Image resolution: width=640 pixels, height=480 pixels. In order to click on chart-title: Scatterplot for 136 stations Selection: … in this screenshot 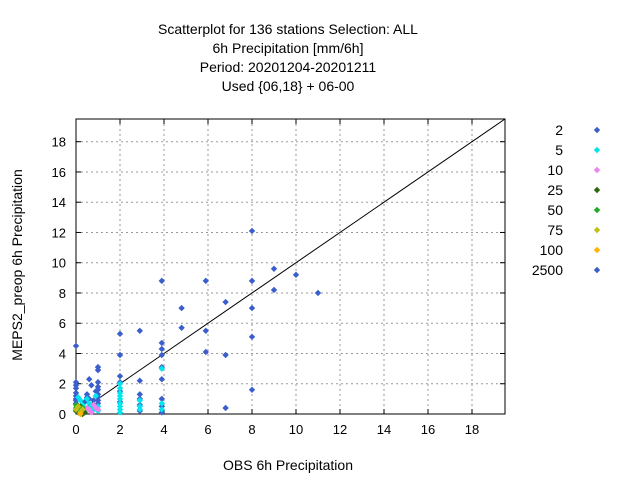, I will do `click(288, 57)`.